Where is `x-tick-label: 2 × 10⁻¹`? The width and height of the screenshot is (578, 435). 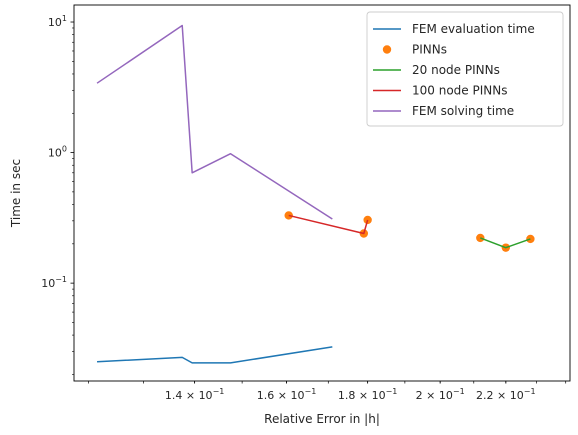
x-tick-label: 2 × 10⁻¹ is located at coordinates (440, 394).